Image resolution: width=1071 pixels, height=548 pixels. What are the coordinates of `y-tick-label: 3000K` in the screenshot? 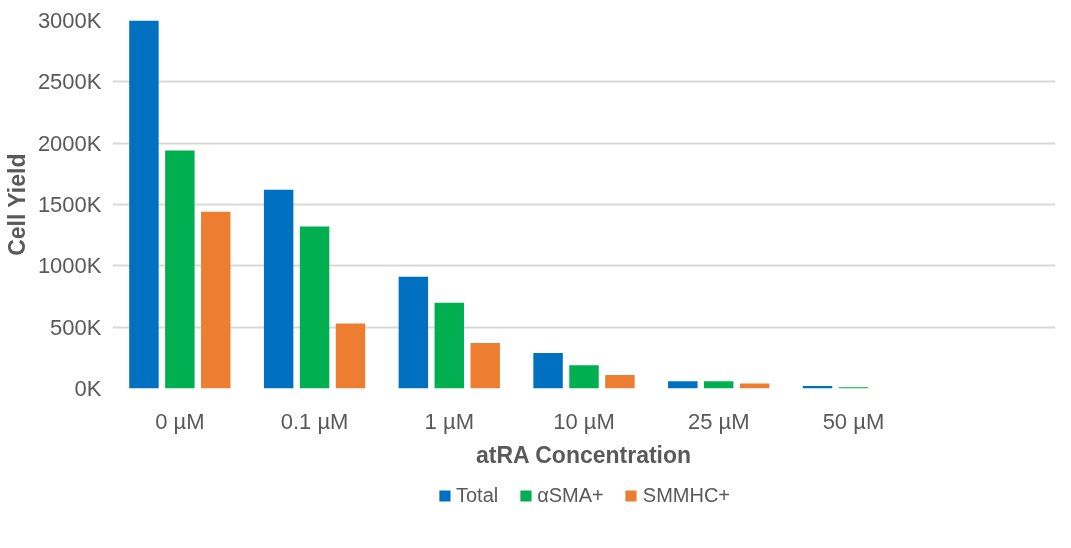 It's located at (69, 20).